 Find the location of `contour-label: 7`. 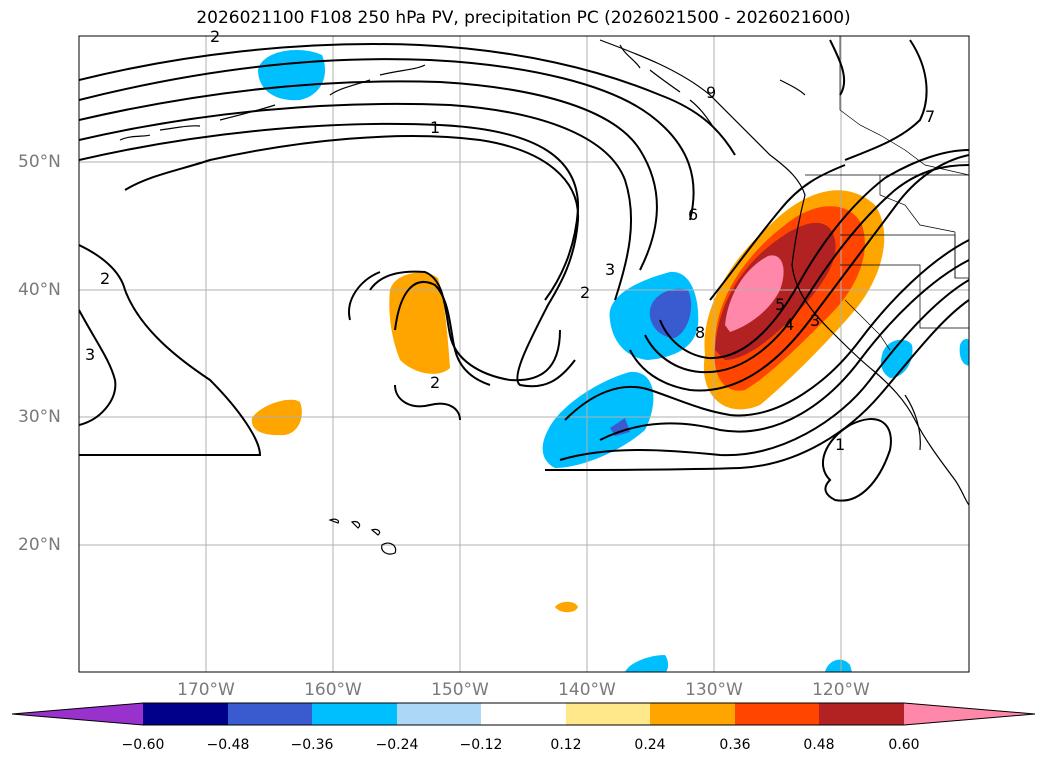

contour-label: 7 is located at coordinates (930, 116).